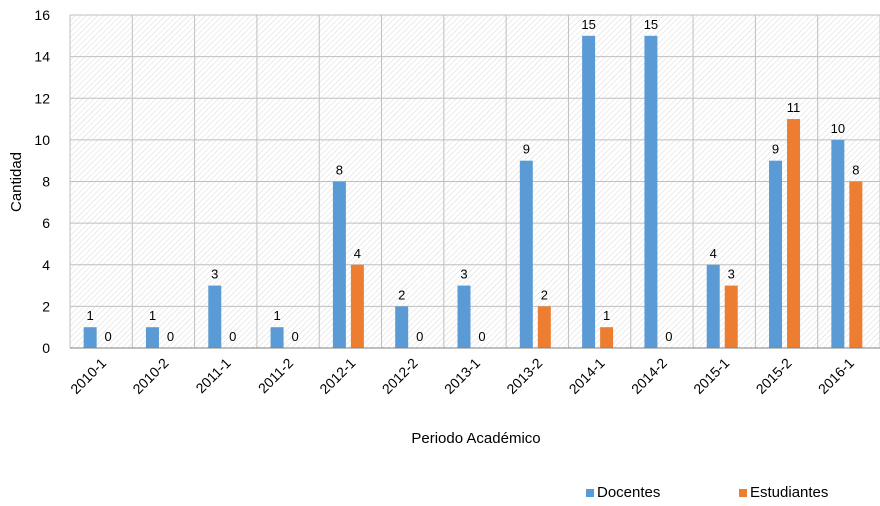 The height and width of the screenshot is (506, 880). What do you see at coordinates (629, 492) in the screenshot?
I see `legend-label-docentes: Docentes` at bounding box center [629, 492].